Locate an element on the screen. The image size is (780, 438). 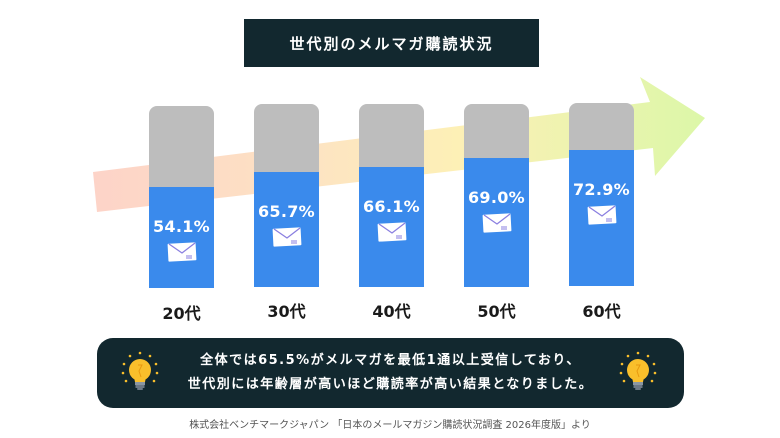
category-label: 40代 is located at coordinates (391, 311).